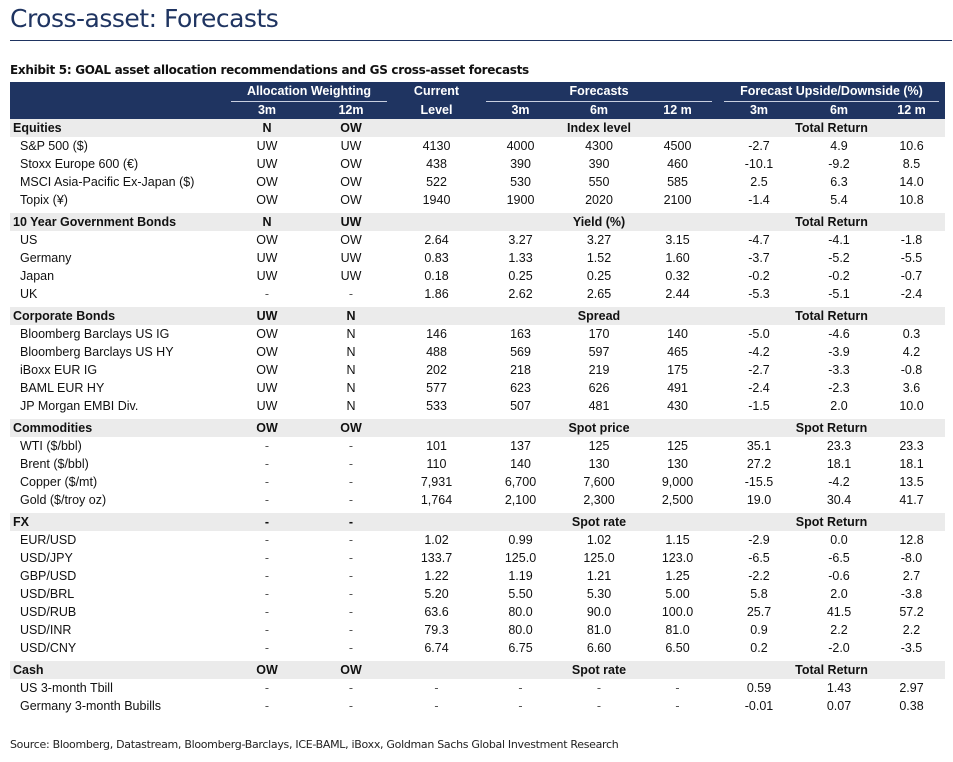  I want to click on table-cell: 100.0, so click(677, 612).